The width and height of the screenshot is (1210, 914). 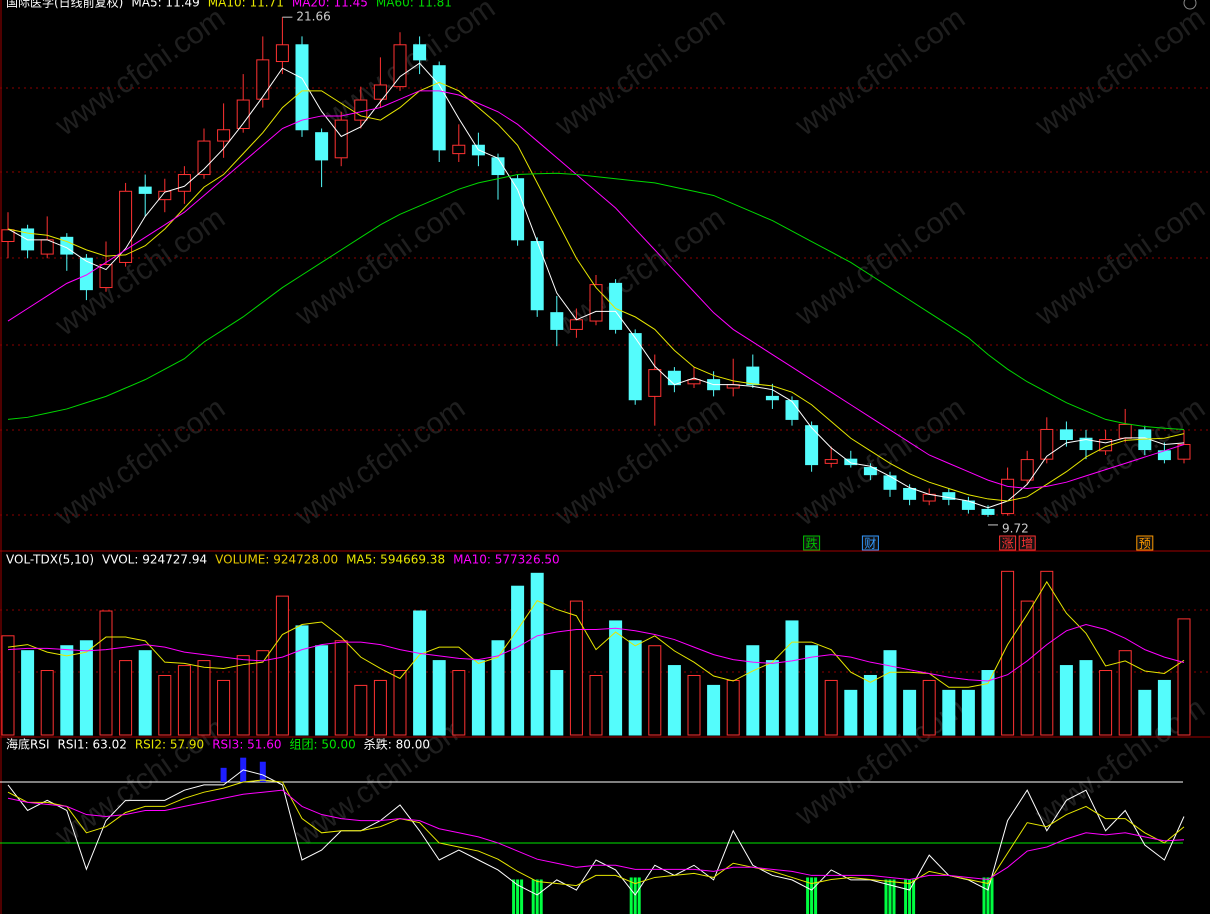 What do you see at coordinates (1145, 544) in the screenshot?
I see `signal-marker: 预` at bounding box center [1145, 544].